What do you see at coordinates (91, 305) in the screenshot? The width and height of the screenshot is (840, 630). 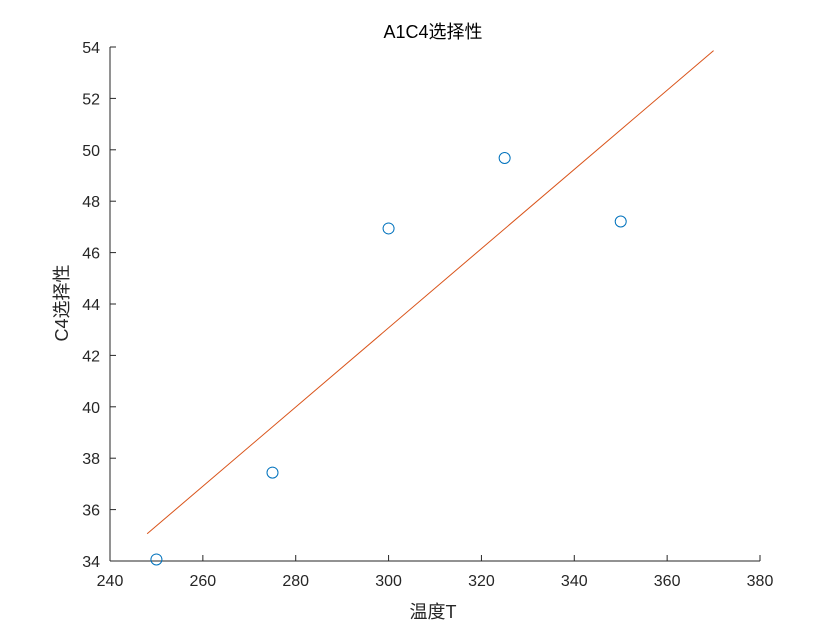 I see `y-tick-label: 44` at bounding box center [91, 305].